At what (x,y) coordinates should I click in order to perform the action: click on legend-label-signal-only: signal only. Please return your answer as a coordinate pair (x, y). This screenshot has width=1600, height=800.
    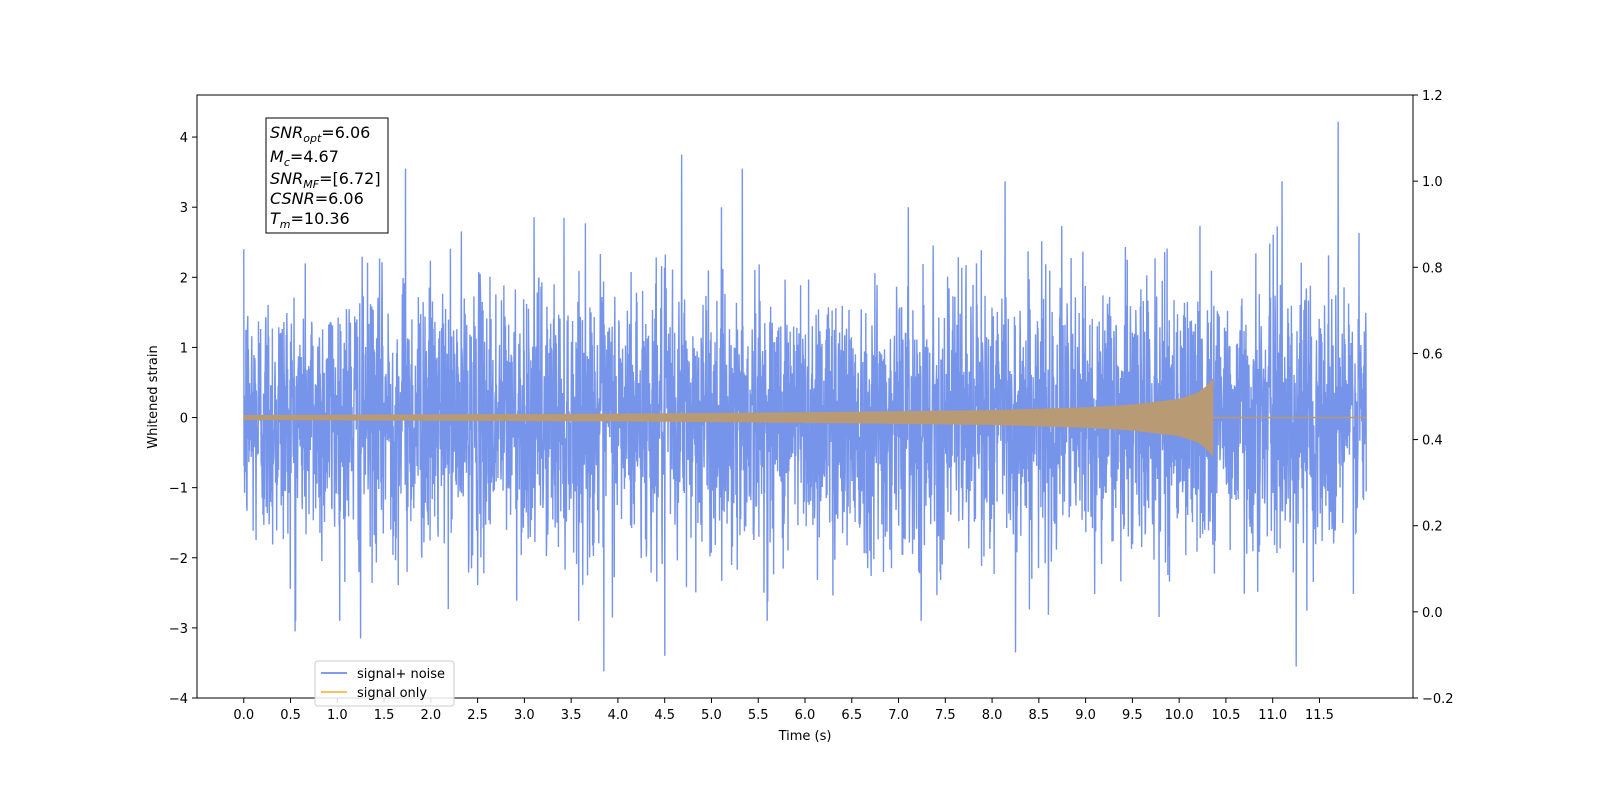
    Looking at the image, I should click on (392, 693).